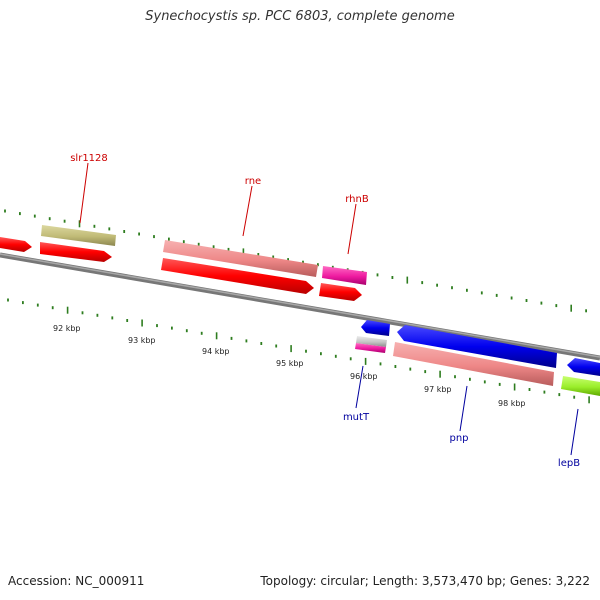  What do you see at coordinates (247, 211) in the screenshot?
I see `leader-line-rne` at bounding box center [247, 211].